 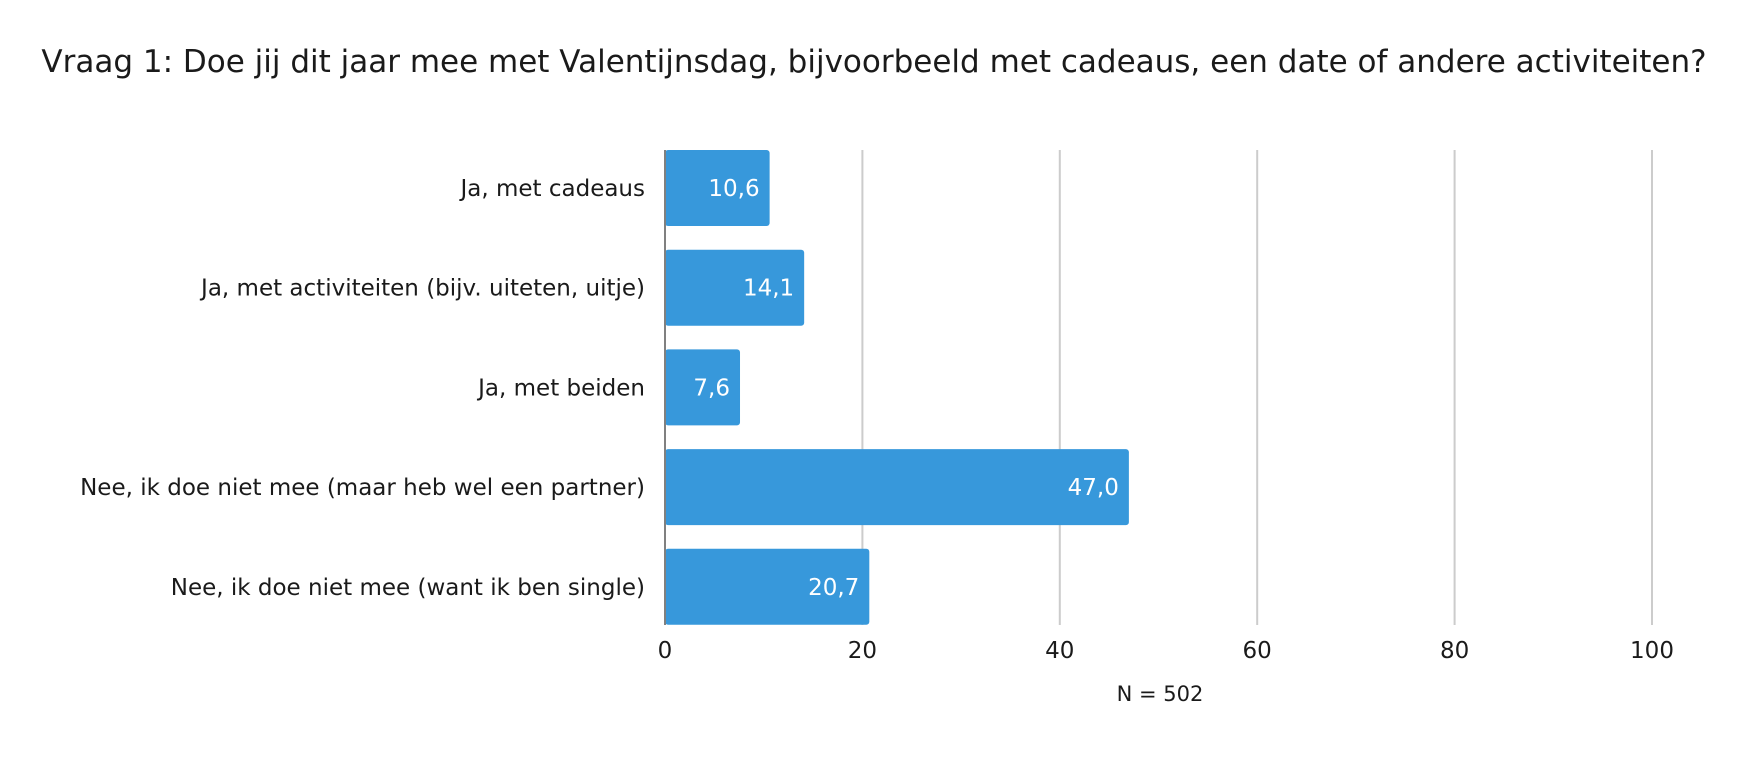 What do you see at coordinates (1454, 651) in the screenshot?
I see `x-tick-label-80: 80` at bounding box center [1454, 651].